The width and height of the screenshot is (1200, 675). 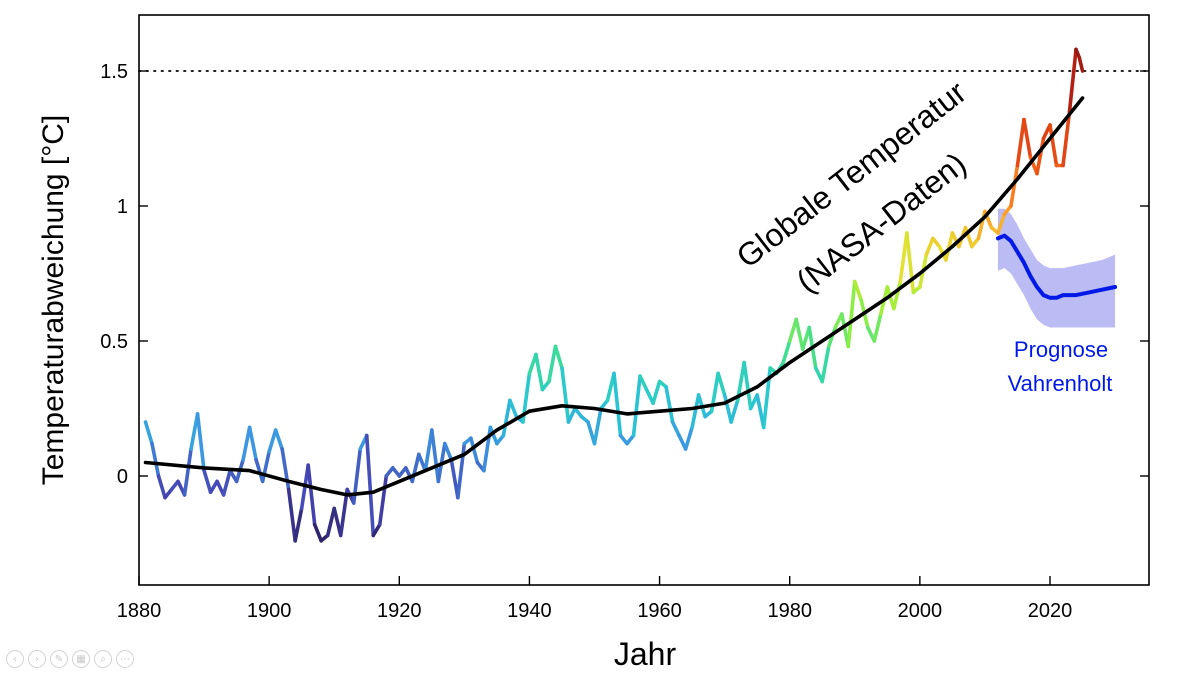 What do you see at coordinates (269, 611) in the screenshot?
I see `x-tick-label: 1900` at bounding box center [269, 611].